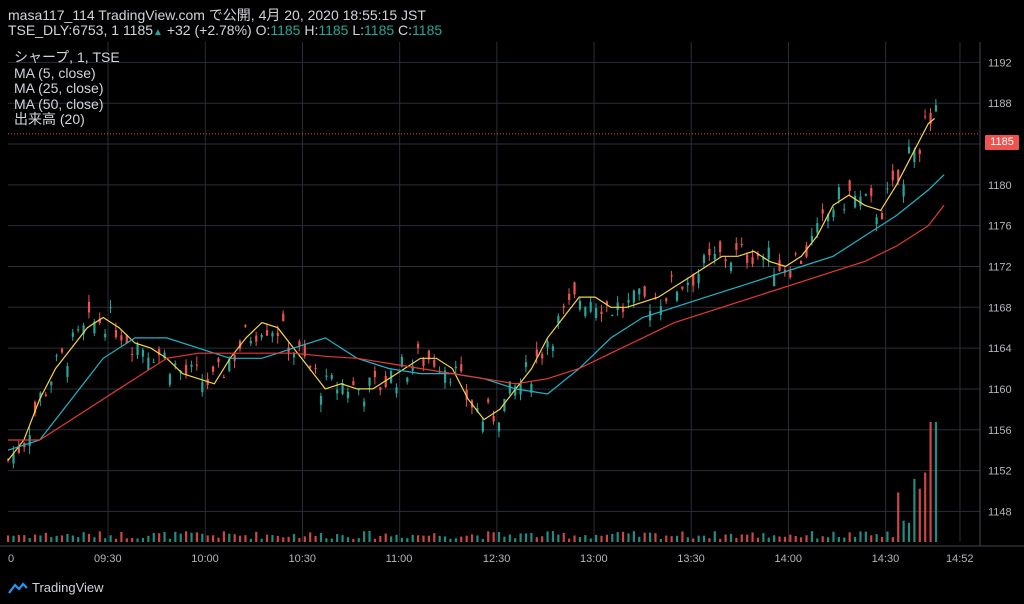 The height and width of the screenshot is (604, 1024). I want to click on legend-ma25: MA (25, close), so click(59, 88).